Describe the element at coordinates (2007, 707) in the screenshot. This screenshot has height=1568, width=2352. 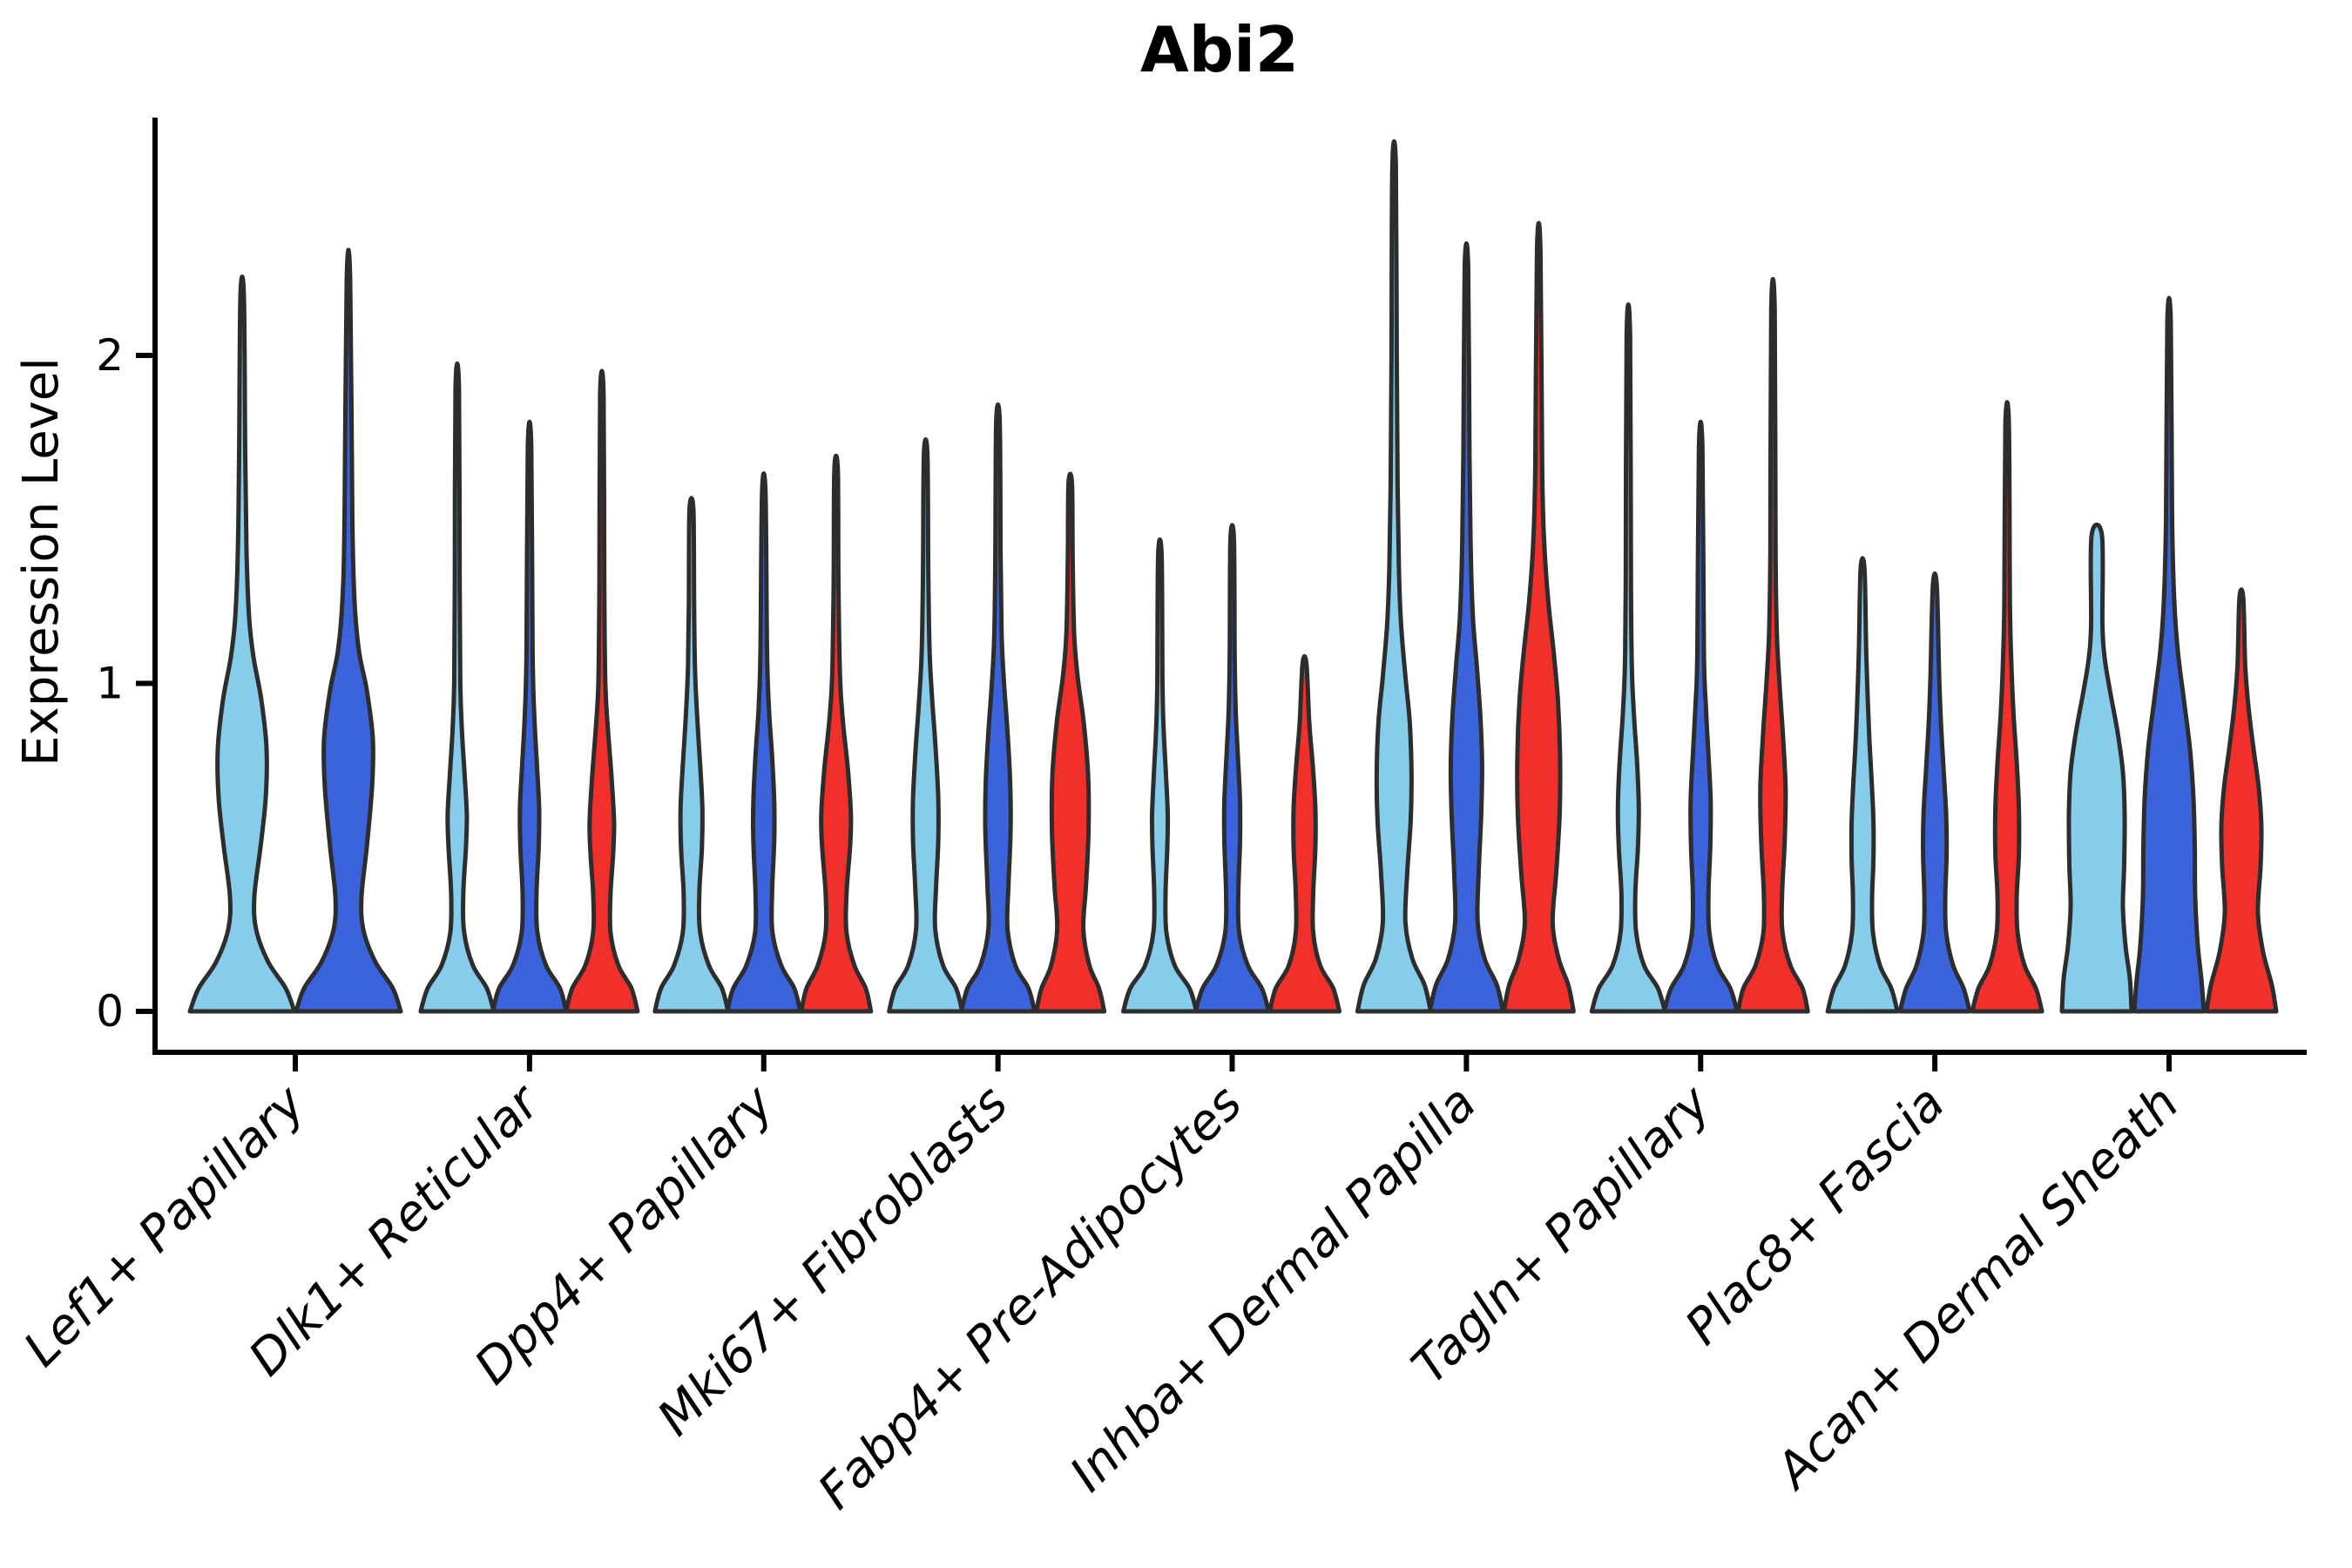
I see `violin-plac8-fascia-s3` at that location.